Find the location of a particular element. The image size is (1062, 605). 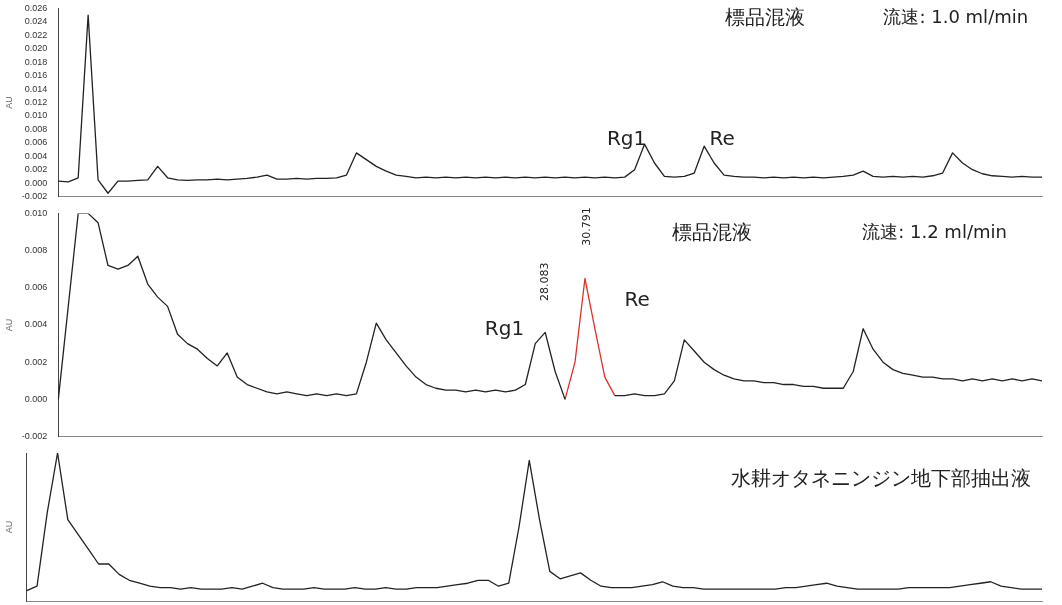

y-tick-label: 0.022 is located at coordinates (36, 34).